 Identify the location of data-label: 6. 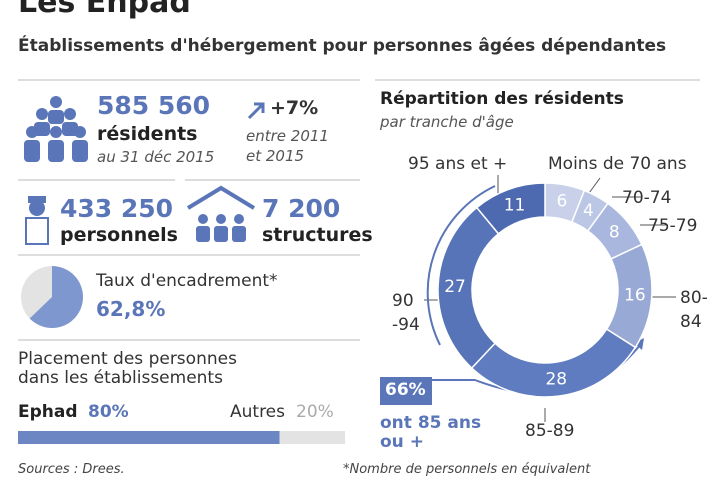
(561, 202).